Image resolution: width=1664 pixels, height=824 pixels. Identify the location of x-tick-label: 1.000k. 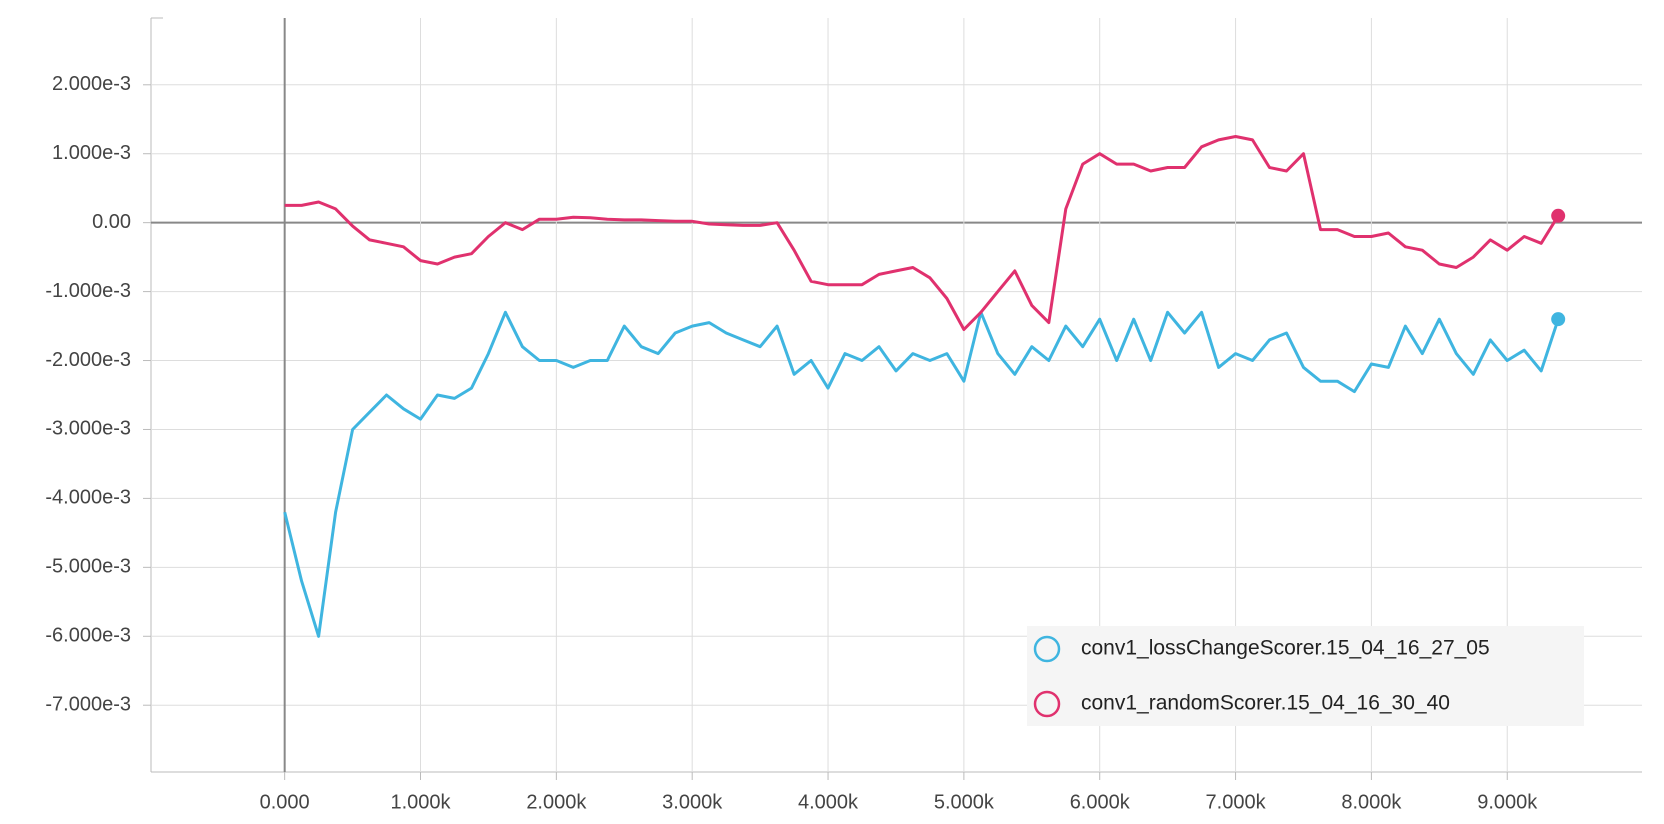
(420, 802).